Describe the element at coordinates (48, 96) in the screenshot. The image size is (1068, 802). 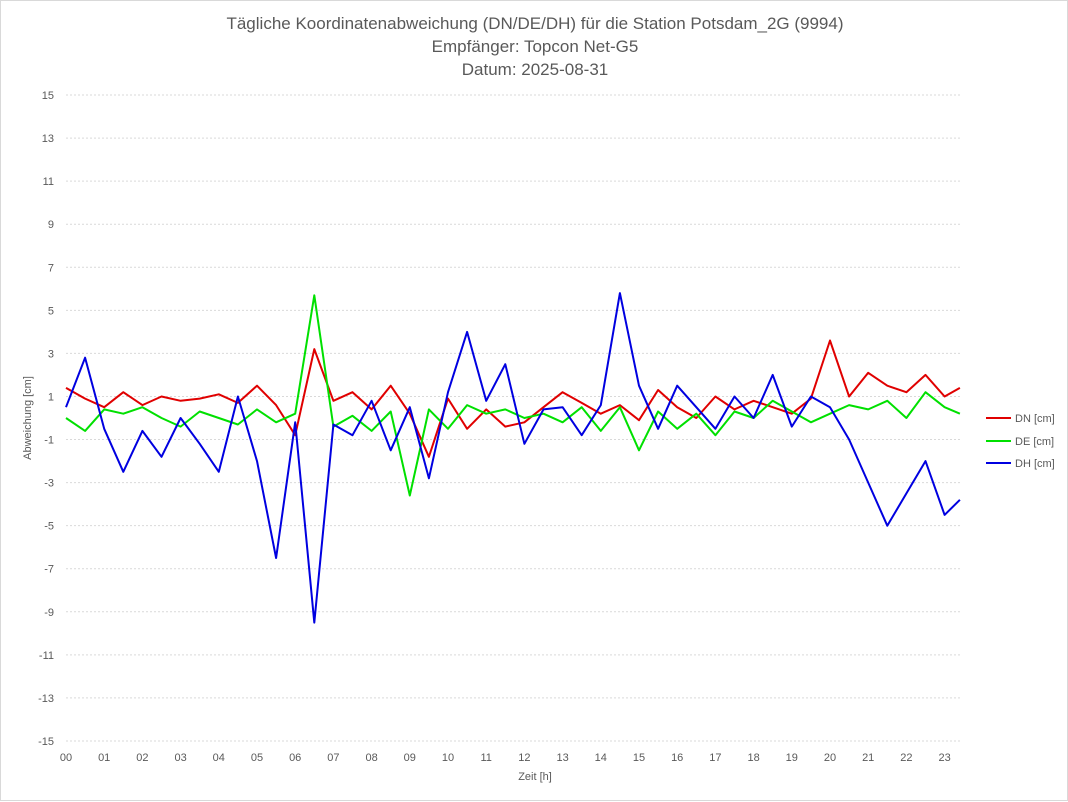
I see `y-tick-label: 15` at that location.